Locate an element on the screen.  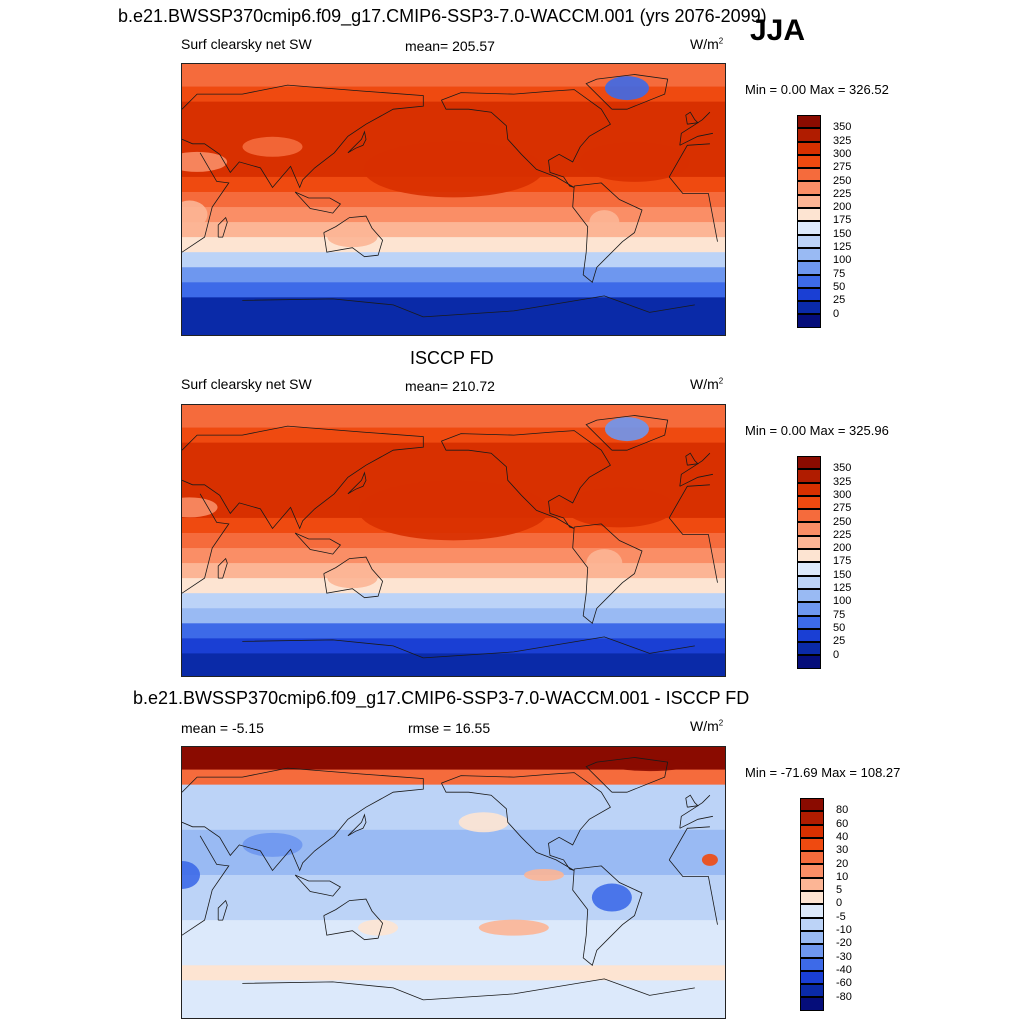
panel2-colorbar-label: 225 is located at coordinates (842, 534).